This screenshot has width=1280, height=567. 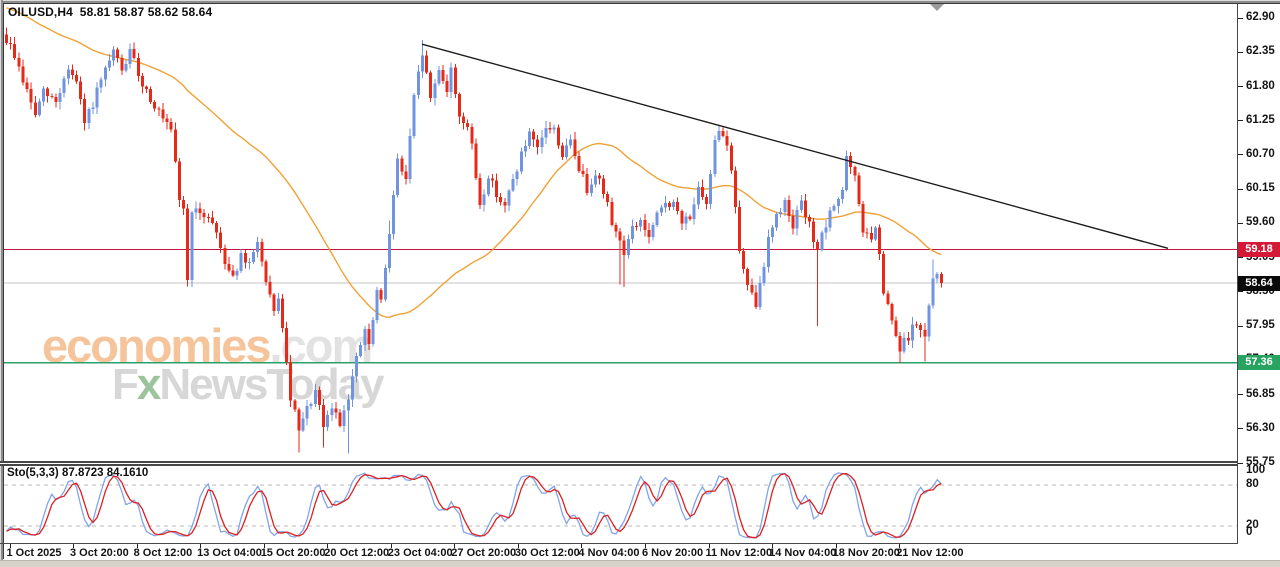 What do you see at coordinates (1260, 462) in the screenshot?
I see `price-tick-label: 55.75` at bounding box center [1260, 462].